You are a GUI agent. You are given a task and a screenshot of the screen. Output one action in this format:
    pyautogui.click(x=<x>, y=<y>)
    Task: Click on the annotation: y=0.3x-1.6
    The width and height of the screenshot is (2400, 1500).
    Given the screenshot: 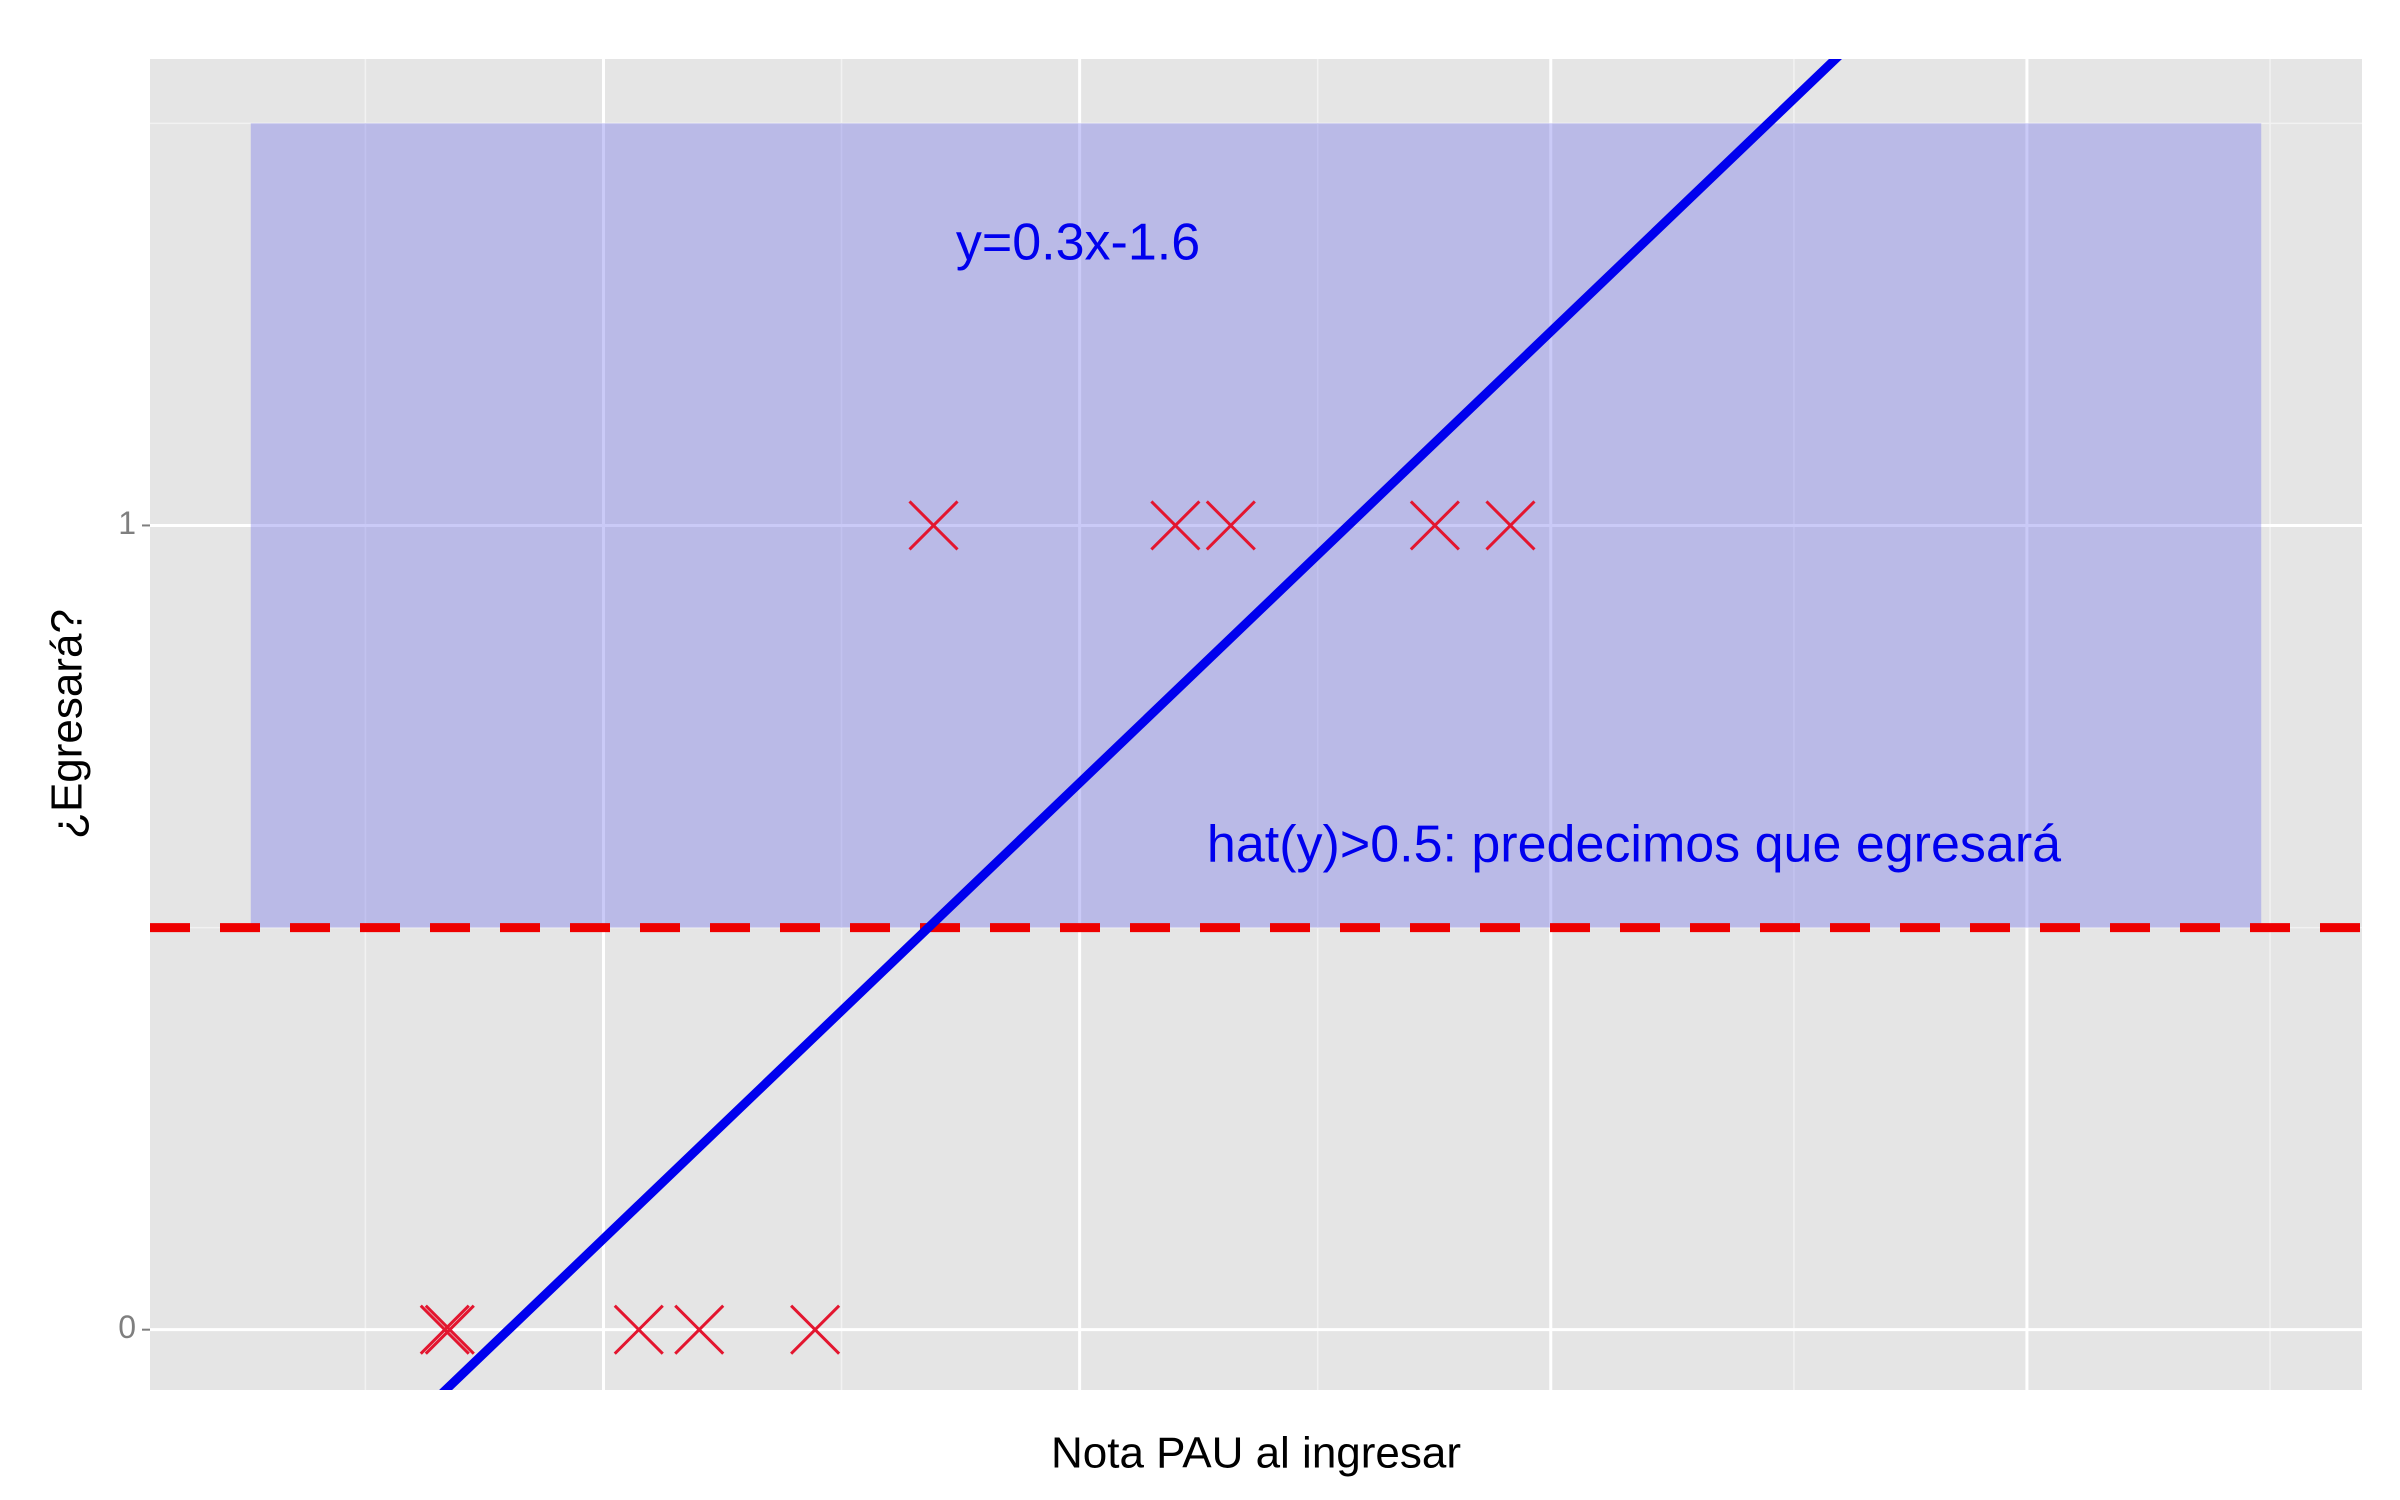 What is the action you would take?
    pyautogui.click(x=1078, y=243)
    